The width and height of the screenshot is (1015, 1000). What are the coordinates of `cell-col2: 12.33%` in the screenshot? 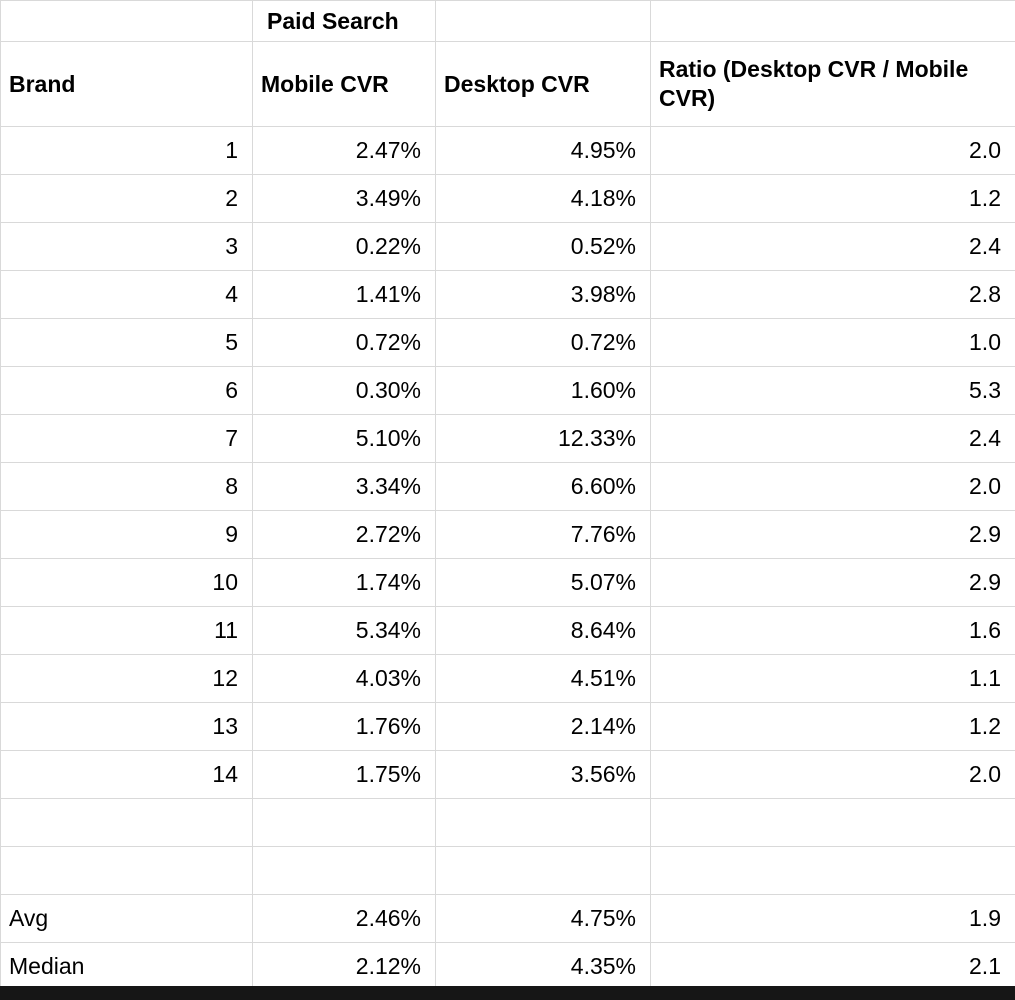 It's located at (543, 438).